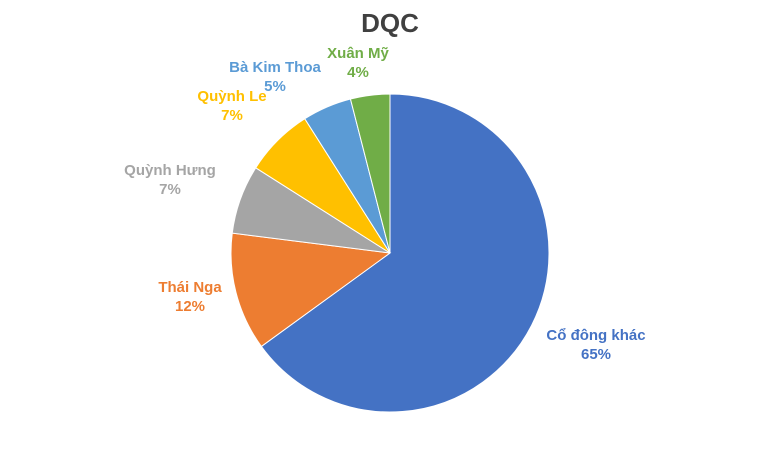 The width and height of the screenshot is (780, 454). What do you see at coordinates (190, 297) in the screenshot?
I see `label-thai-nga: Thái Nga 12%` at bounding box center [190, 297].